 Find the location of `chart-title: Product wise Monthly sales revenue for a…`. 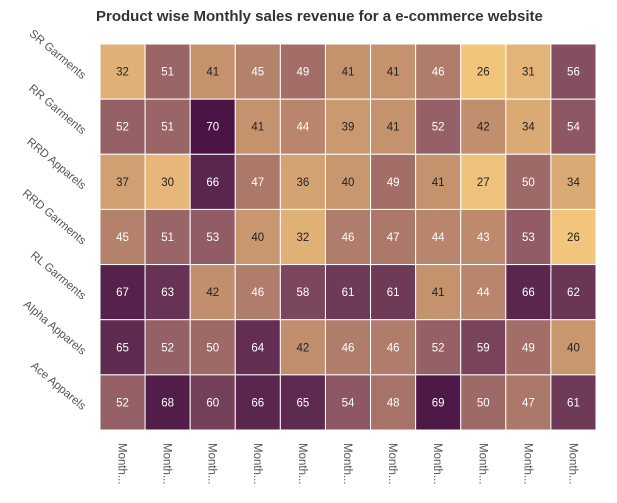

chart-title: Product wise Monthly sales revenue for a… is located at coordinates (319, 16).